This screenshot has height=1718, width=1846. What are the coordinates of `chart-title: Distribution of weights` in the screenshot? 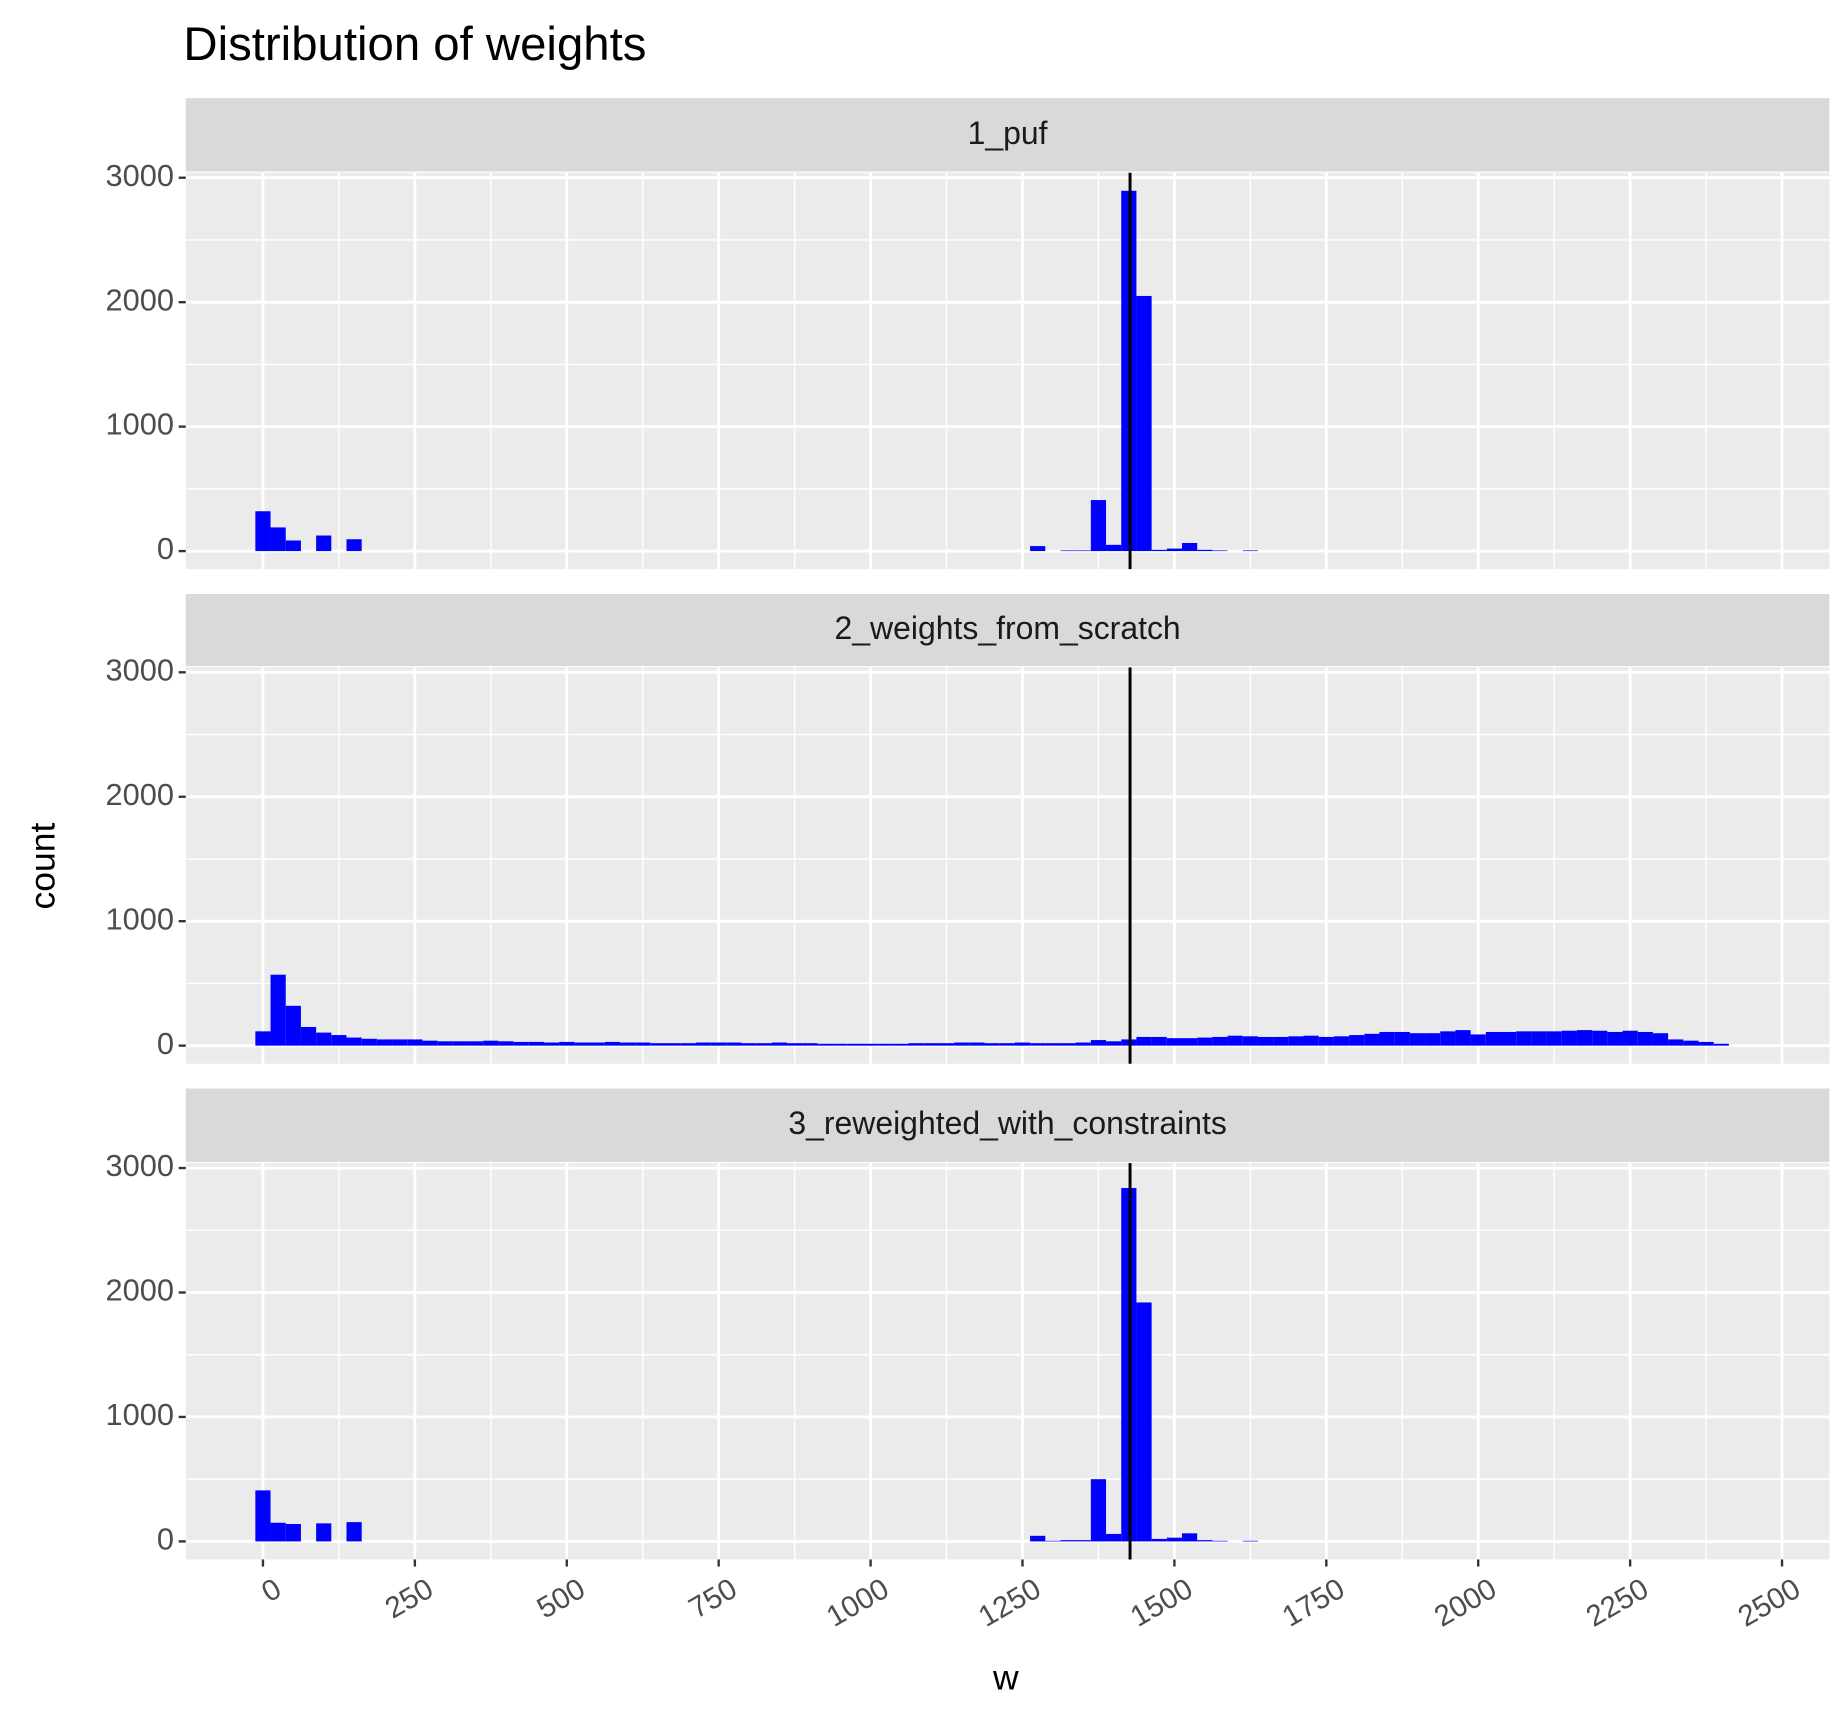 It's located at (414, 44).